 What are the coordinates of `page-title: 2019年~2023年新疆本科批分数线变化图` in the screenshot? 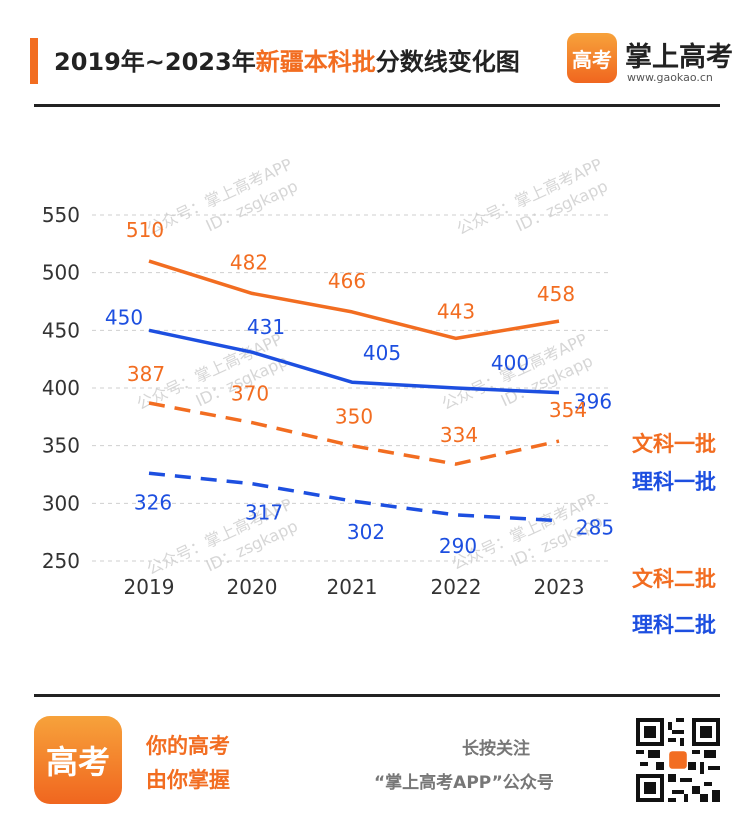 It's located at (287, 59).